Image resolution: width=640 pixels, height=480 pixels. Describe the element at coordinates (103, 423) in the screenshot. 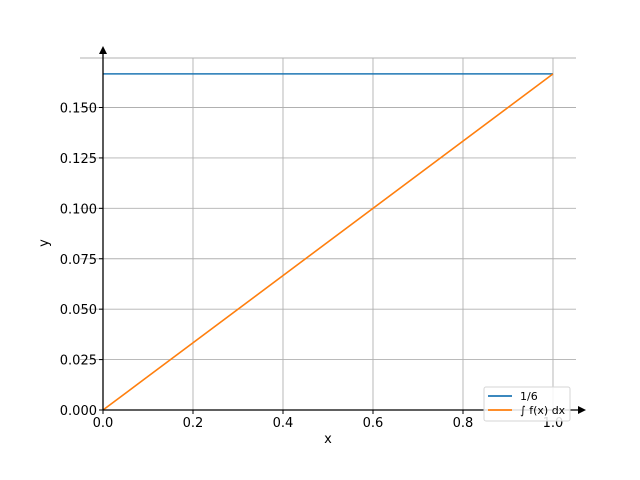

I see `x-tick-label: 0.0` at that location.